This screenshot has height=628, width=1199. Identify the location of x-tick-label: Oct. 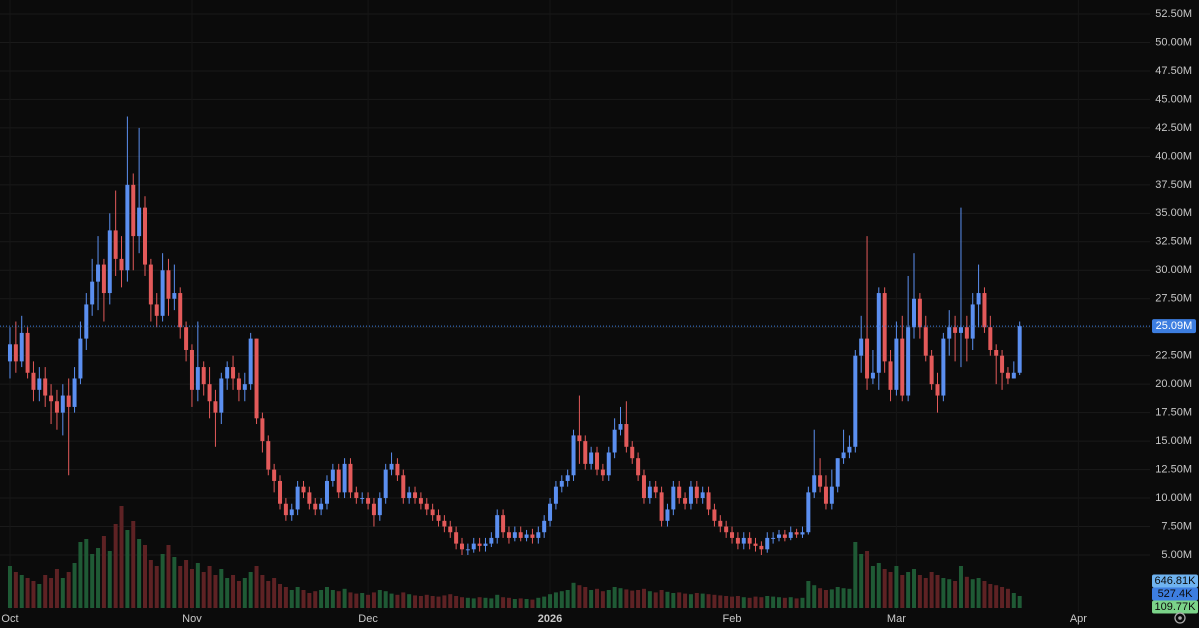
(9, 619).